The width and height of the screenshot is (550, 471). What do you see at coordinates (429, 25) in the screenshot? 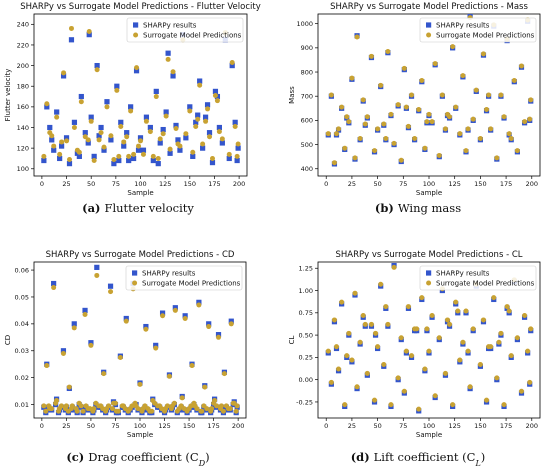
I see `legend-marker-sharpy` at bounding box center [429, 25].